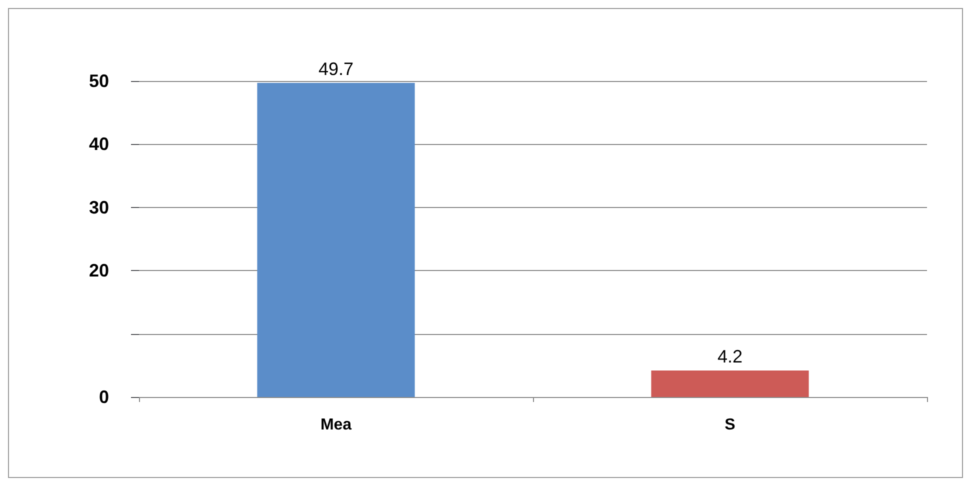  I want to click on y-tick-label: 30, so click(98, 207).